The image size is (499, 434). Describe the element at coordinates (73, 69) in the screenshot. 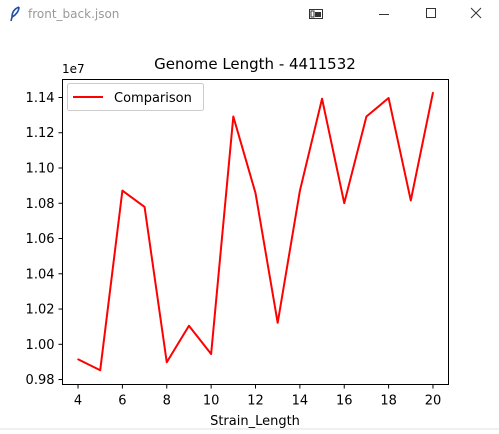

I see `y-offset-label: 1e7` at that location.